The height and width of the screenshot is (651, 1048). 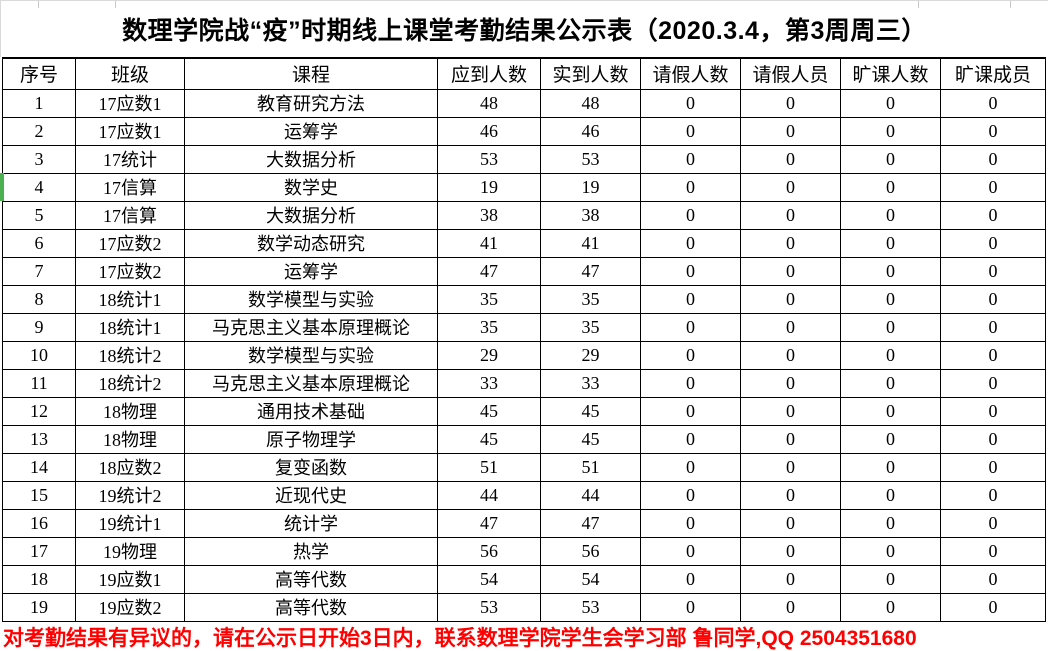 I want to click on table-cell: 56, so click(x=590, y=551).